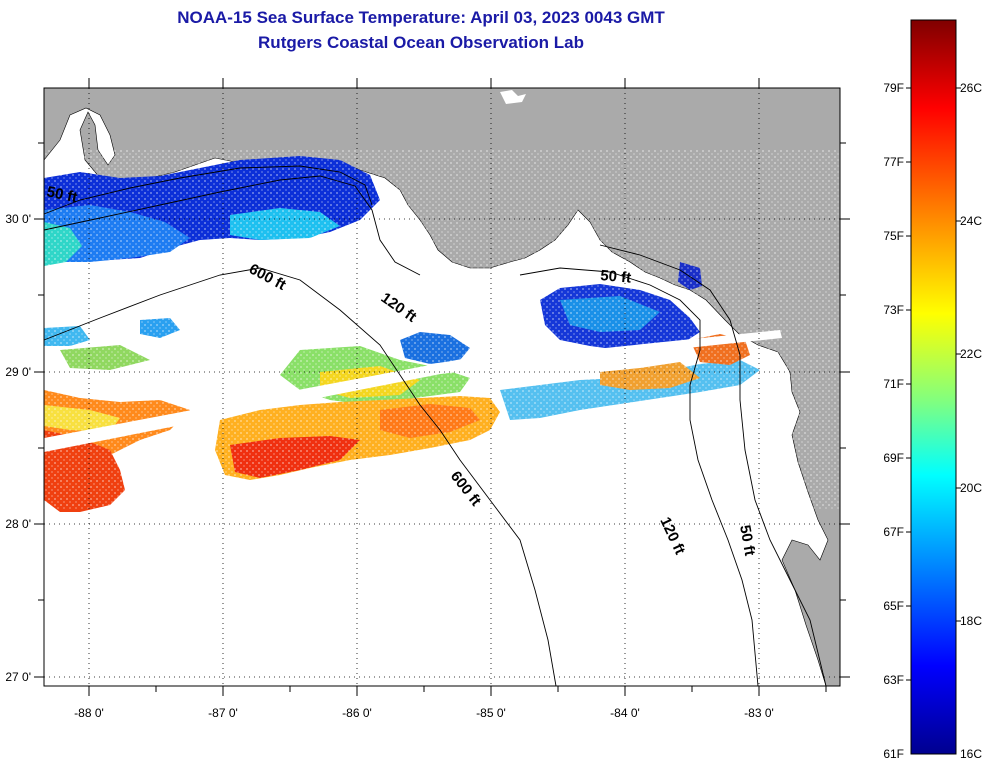 The width and height of the screenshot is (992, 770). What do you see at coordinates (357, 713) in the screenshot?
I see `lon-label: -86 0'` at bounding box center [357, 713].